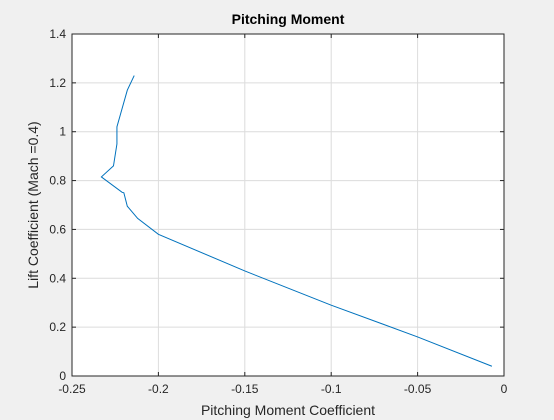 The height and width of the screenshot is (420, 554). What do you see at coordinates (72, 389) in the screenshot?
I see `x-tick-label: -0.25` at bounding box center [72, 389].